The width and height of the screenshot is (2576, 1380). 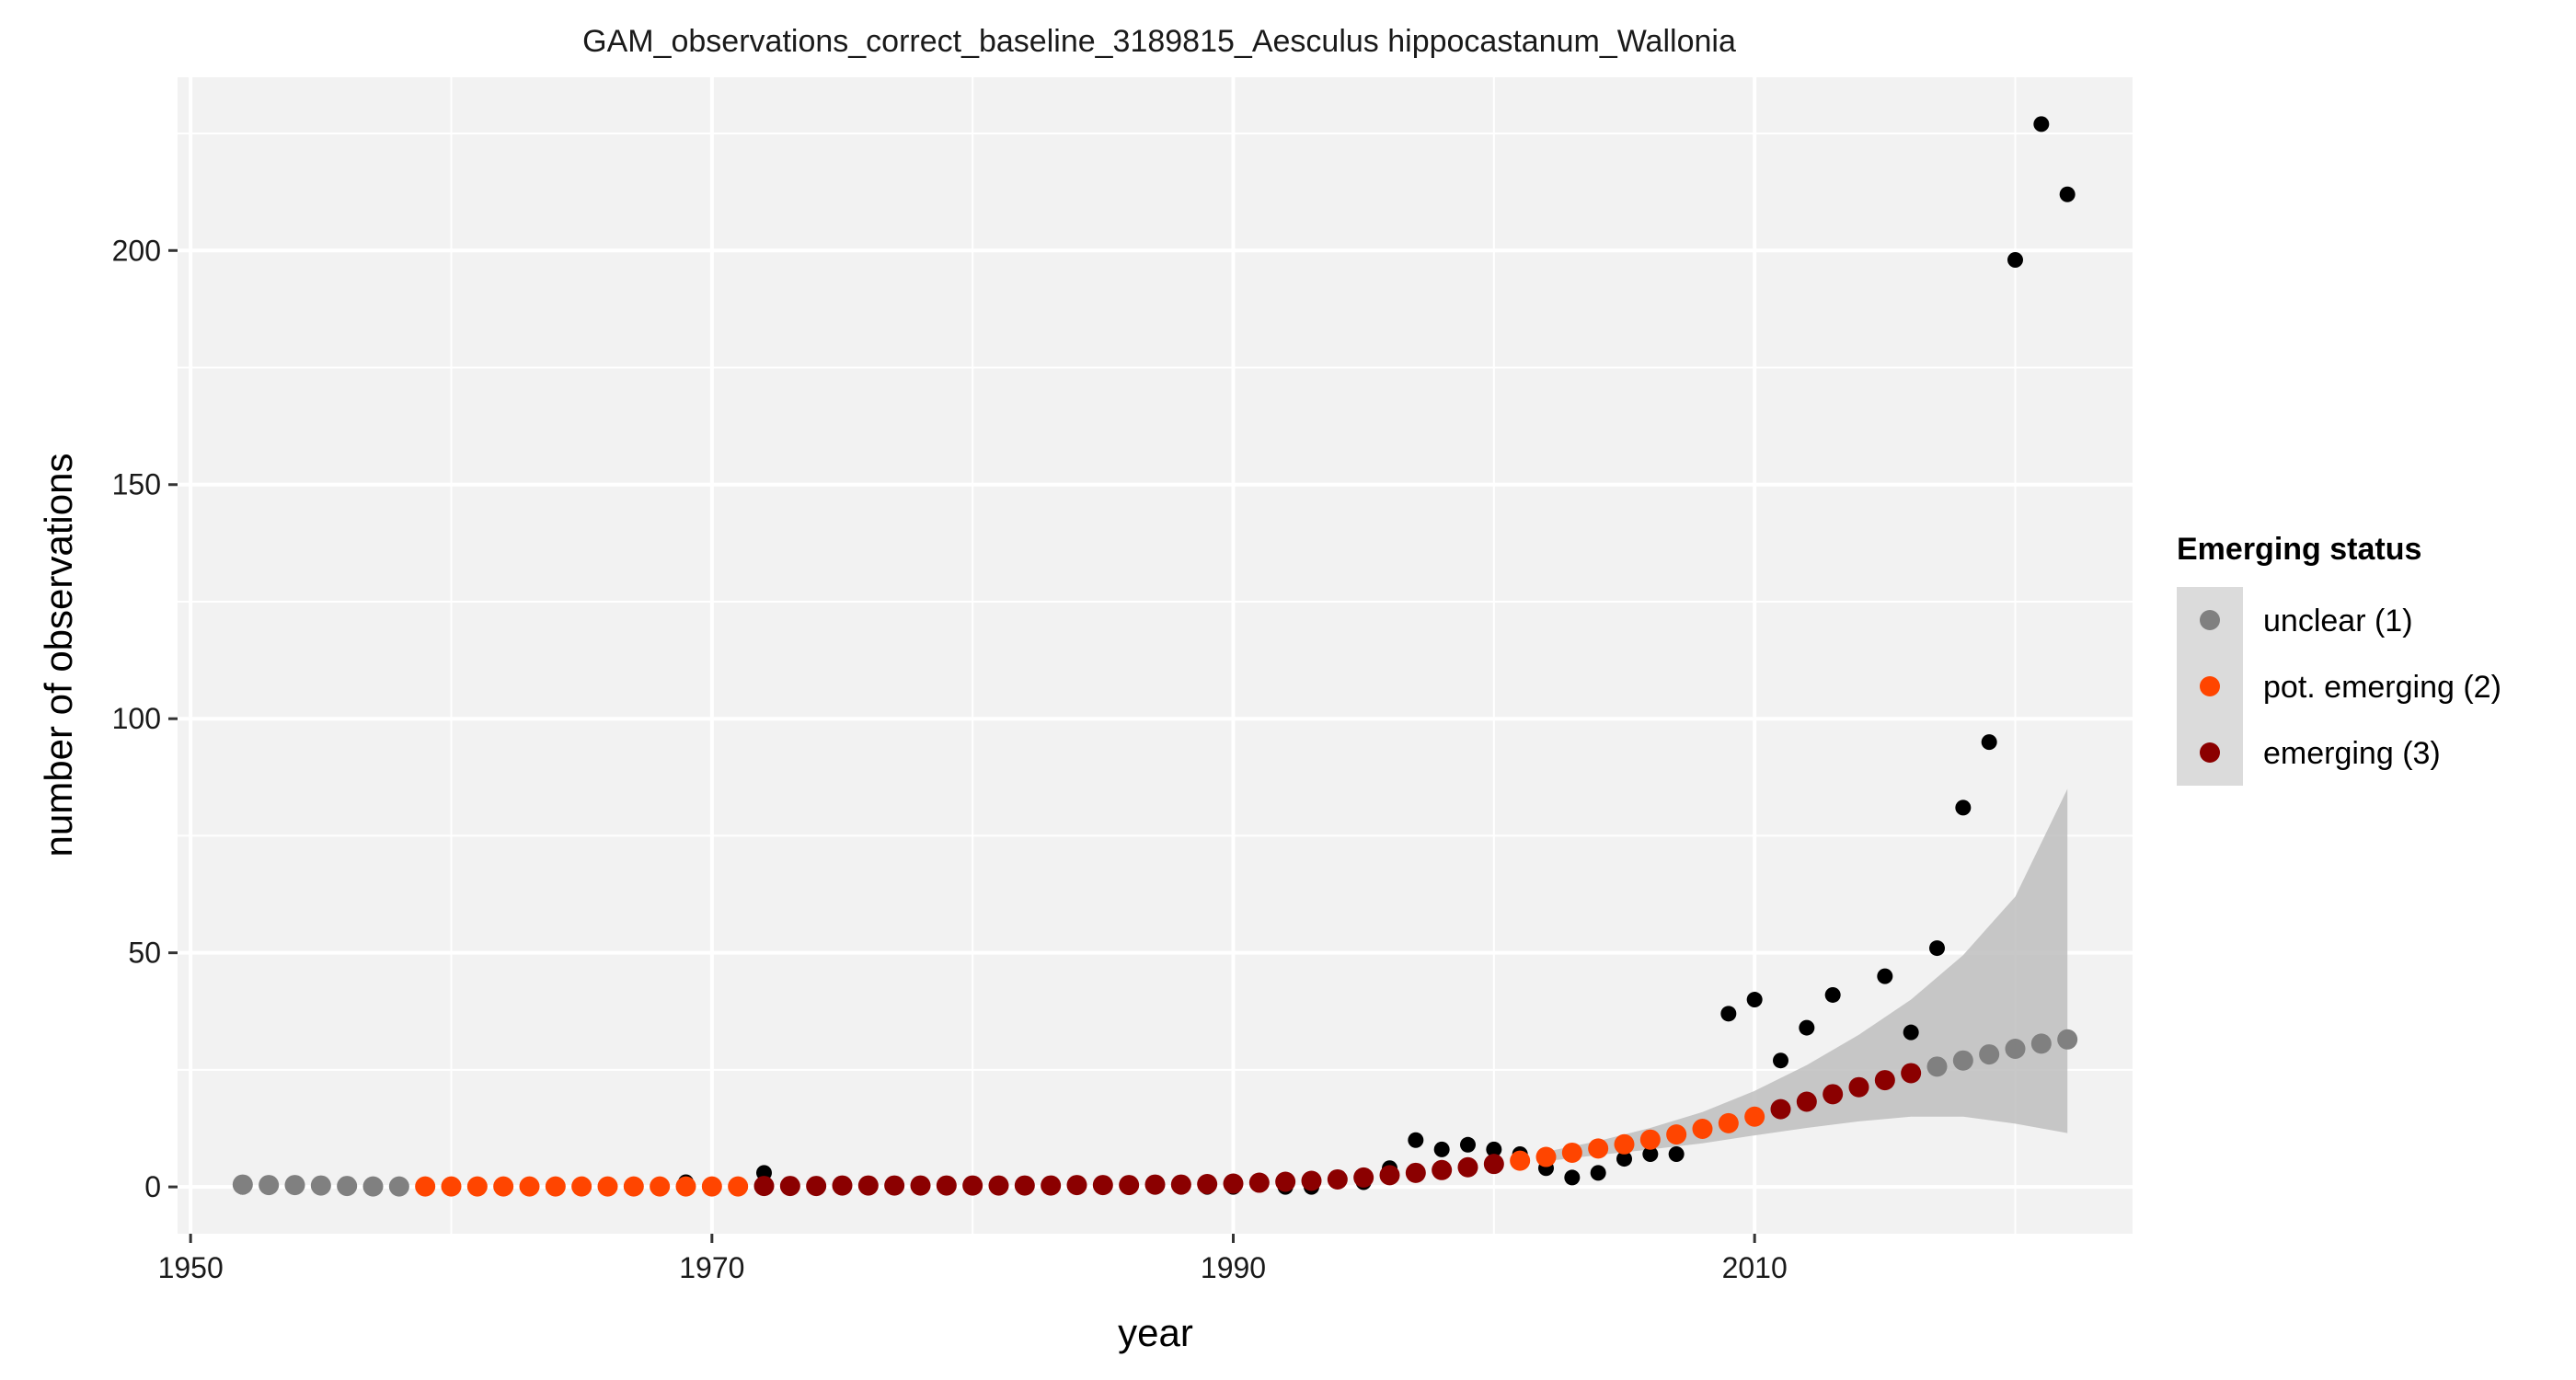 What do you see at coordinates (973, 1259) in the screenshot?
I see `x-axis: 1950 1970 1990 2010` at bounding box center [973, 1259].